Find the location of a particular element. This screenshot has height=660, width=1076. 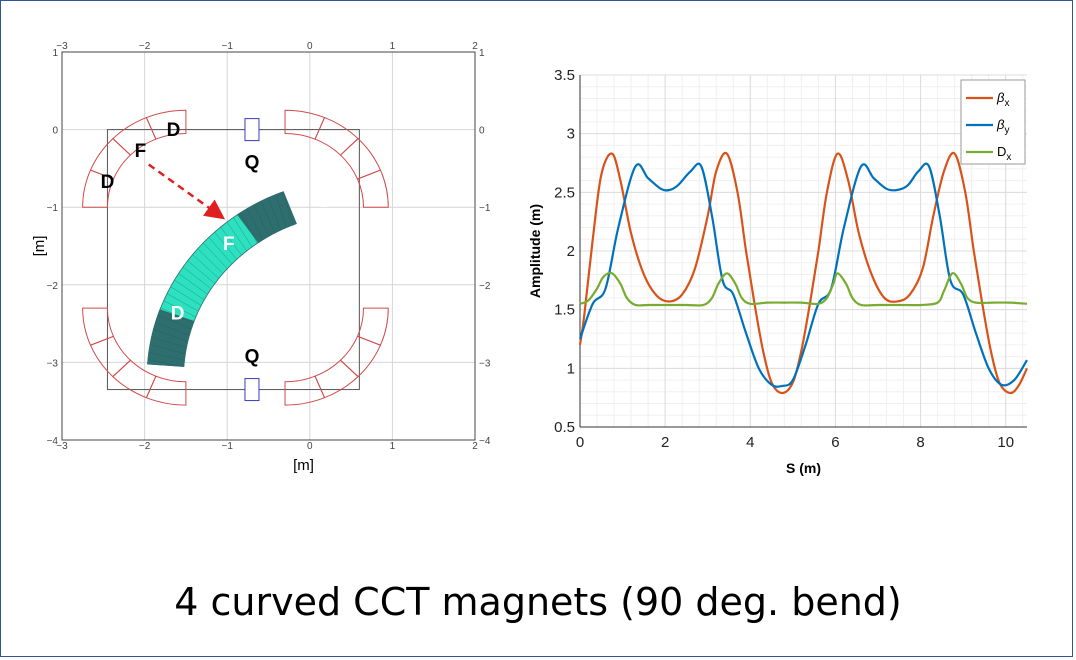

cct-coil-defocusing-section is located at coordinates (267, 217).